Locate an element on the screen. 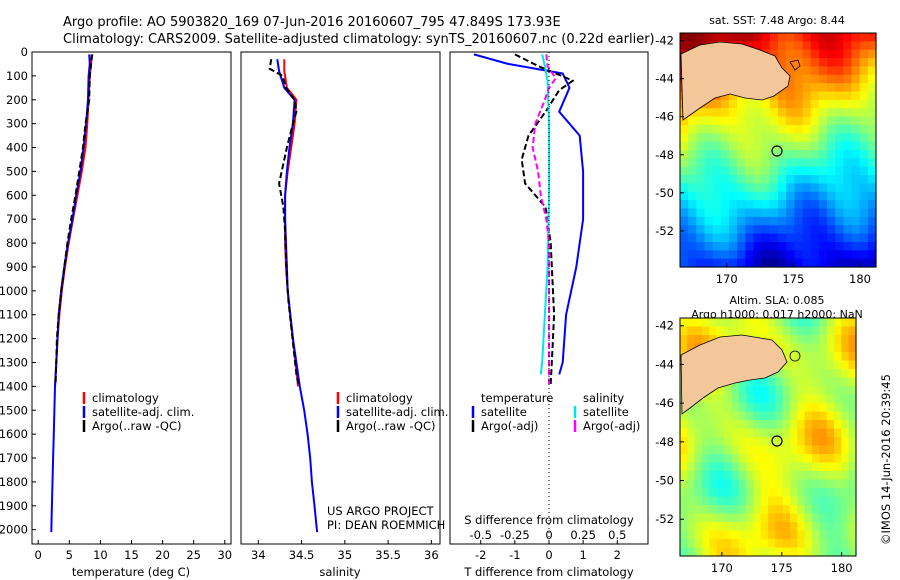 Image resolution: width=900 pixels, height=580 pixels. s-tick-label: 0.5 is located at coordinates (617, 535).